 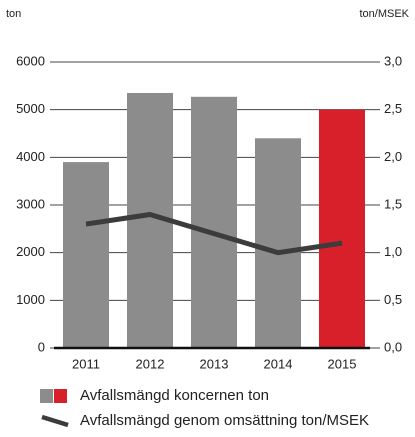 What do you see at coordinates (174, 395) in the screenshot?
I see `legend-label: Avfallsmängd koncernen ton` at bounding box center [174, 395].